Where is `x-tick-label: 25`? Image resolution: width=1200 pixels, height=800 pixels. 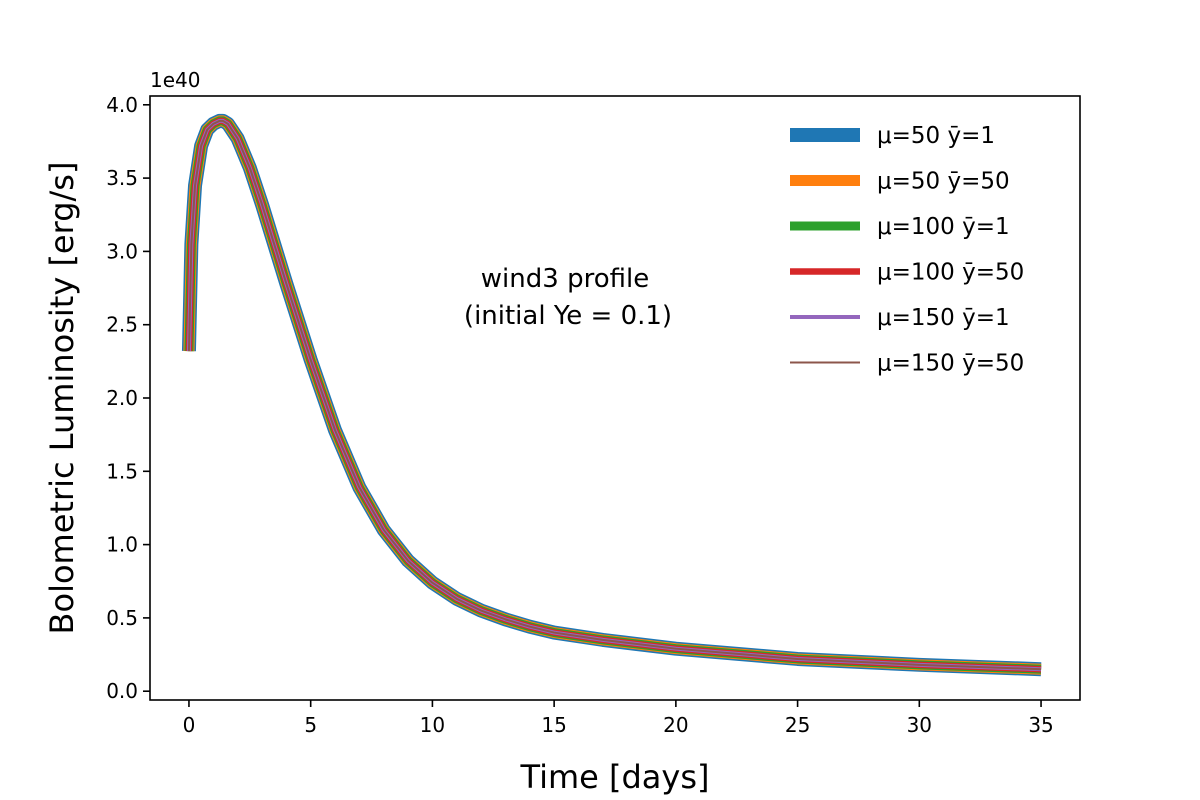
x-tick-label: 25 is located at coordinates (797, 725).